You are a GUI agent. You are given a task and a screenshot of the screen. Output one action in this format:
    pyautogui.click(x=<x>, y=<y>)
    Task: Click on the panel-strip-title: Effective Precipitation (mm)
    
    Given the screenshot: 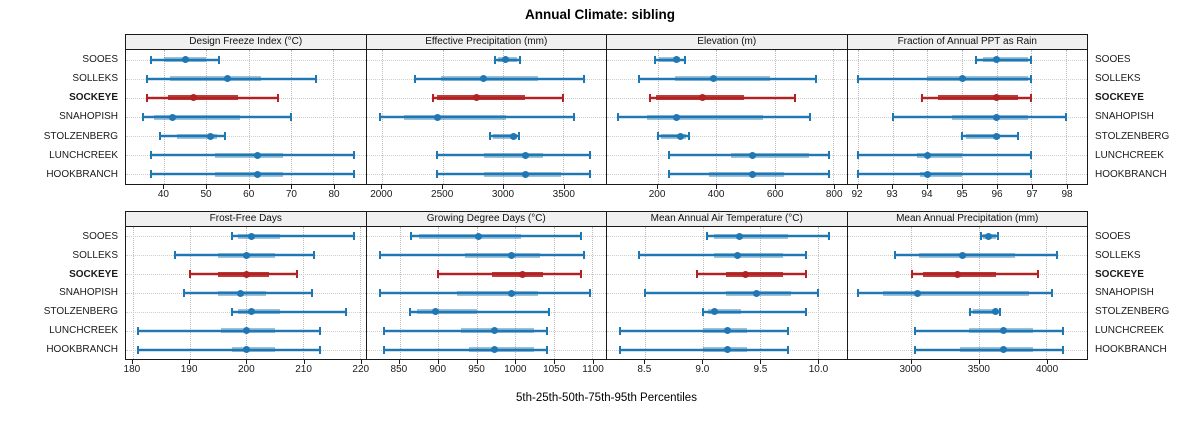 What is the action you would take?
    pyautogui.click(x=486, y=42)
    